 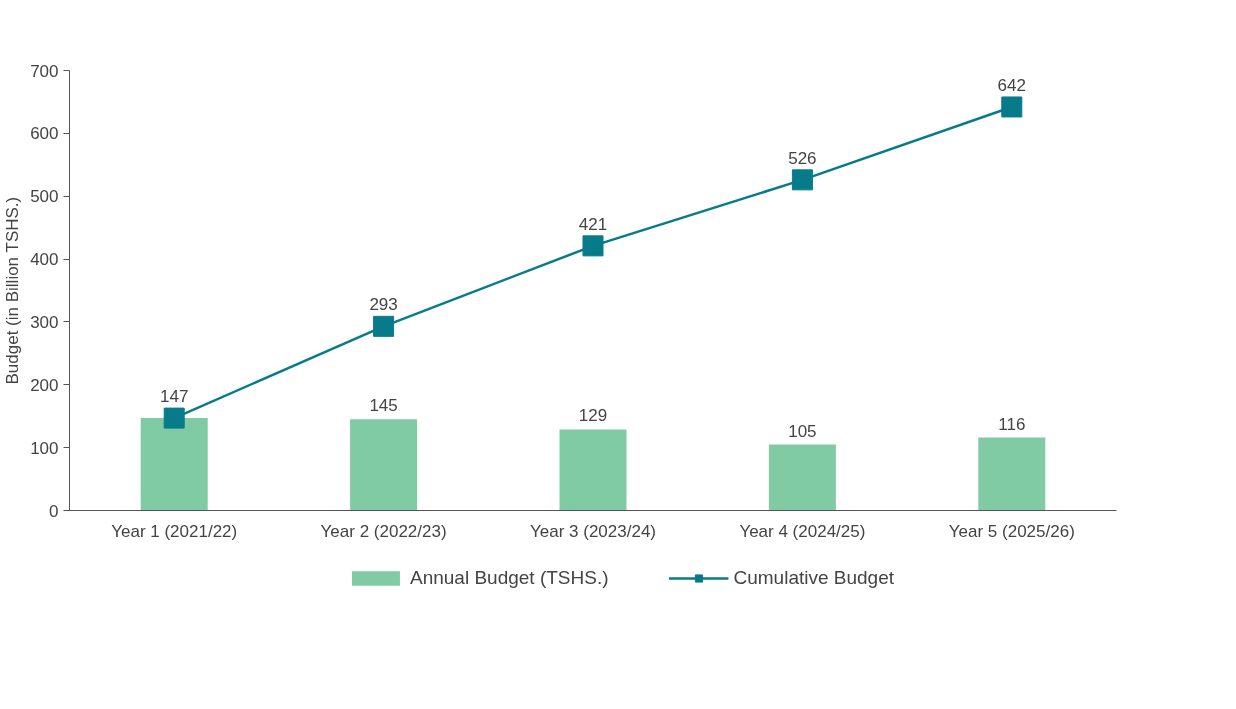 What do you see at coordinates (174, 531) in the screenshot?
I see `x-tick-label: Year 1 (2021/22)` at bounding box center [174, 531].